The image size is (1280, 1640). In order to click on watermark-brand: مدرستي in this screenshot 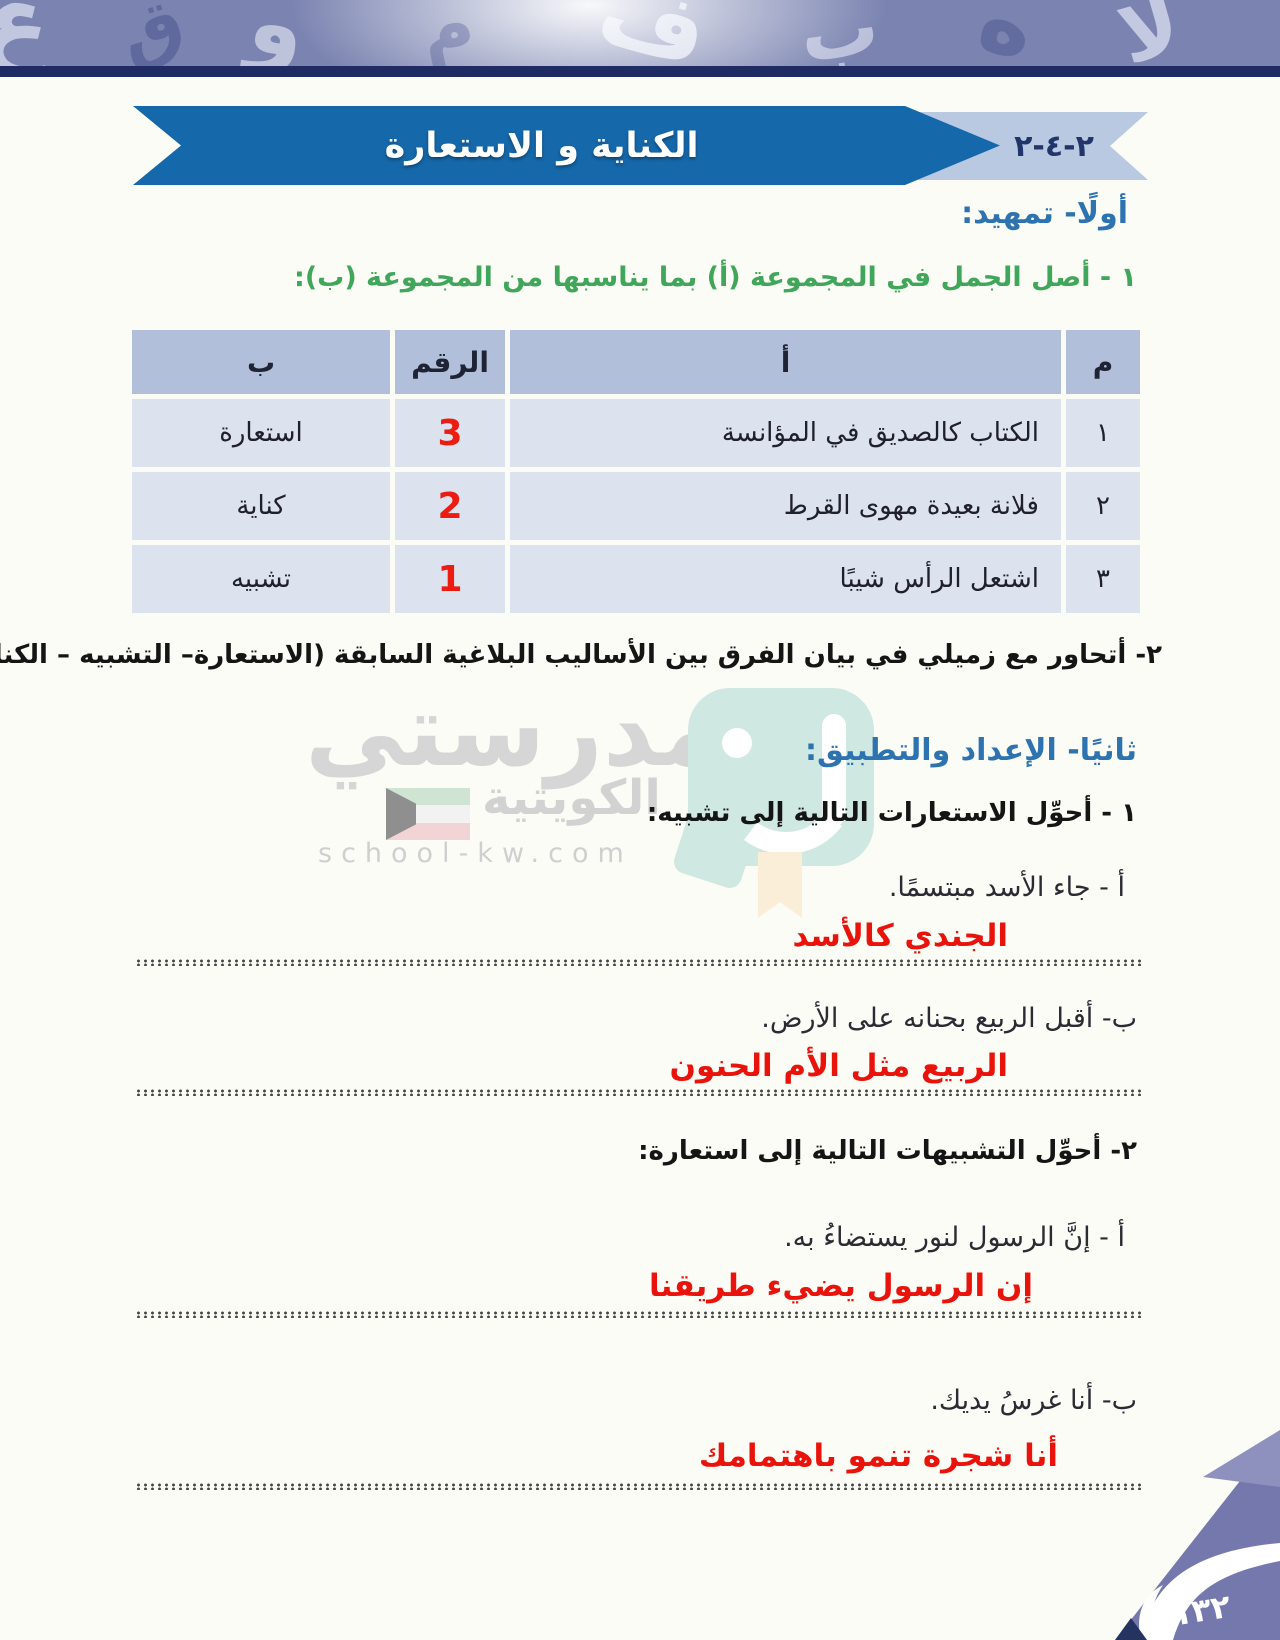, I will do `click(514, 730)`.